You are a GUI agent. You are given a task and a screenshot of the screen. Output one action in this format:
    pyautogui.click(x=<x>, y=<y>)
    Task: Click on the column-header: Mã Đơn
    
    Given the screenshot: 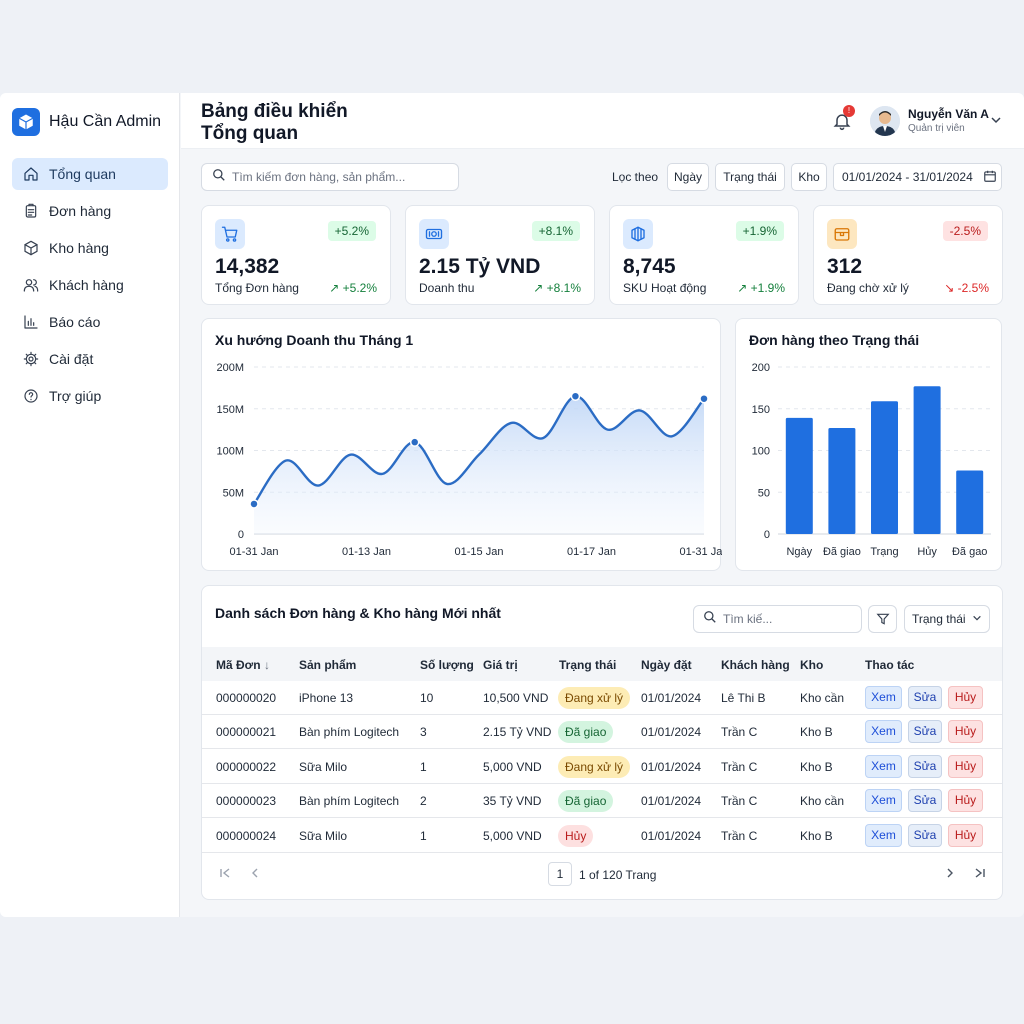 What is the action you would take?
    pyautogui.click(x=238, y=665)
    